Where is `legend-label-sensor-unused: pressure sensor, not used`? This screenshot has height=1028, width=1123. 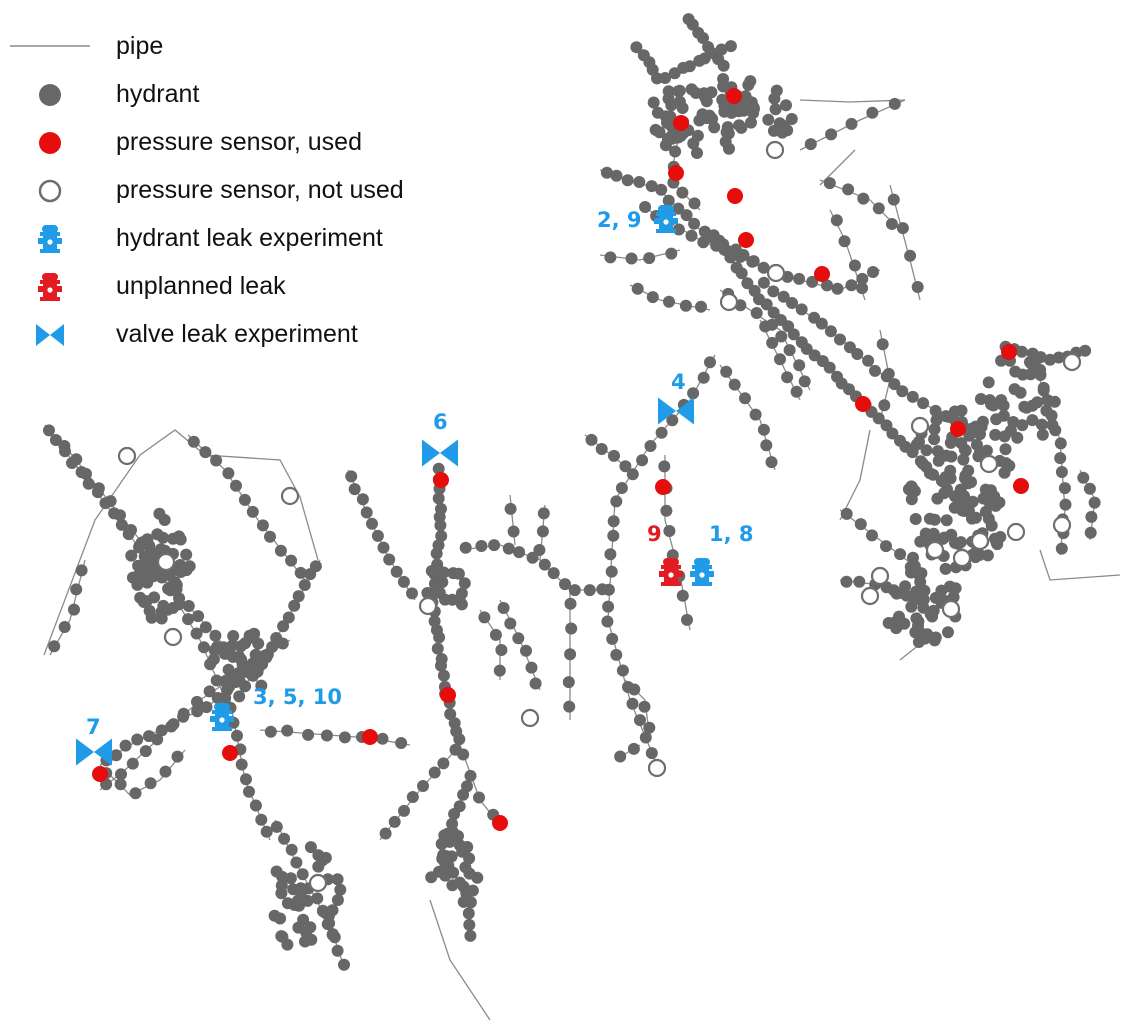 legend-label-sensor-unused: pressure sensor, not used is located at coordinates (260, 190).